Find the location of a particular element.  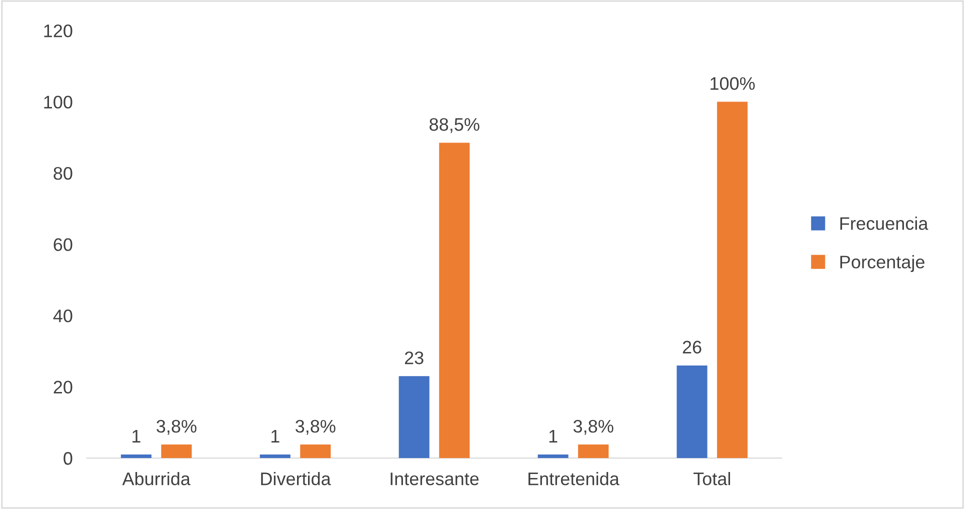

y-tick-label: 0 is located at coordinates (68, 458).